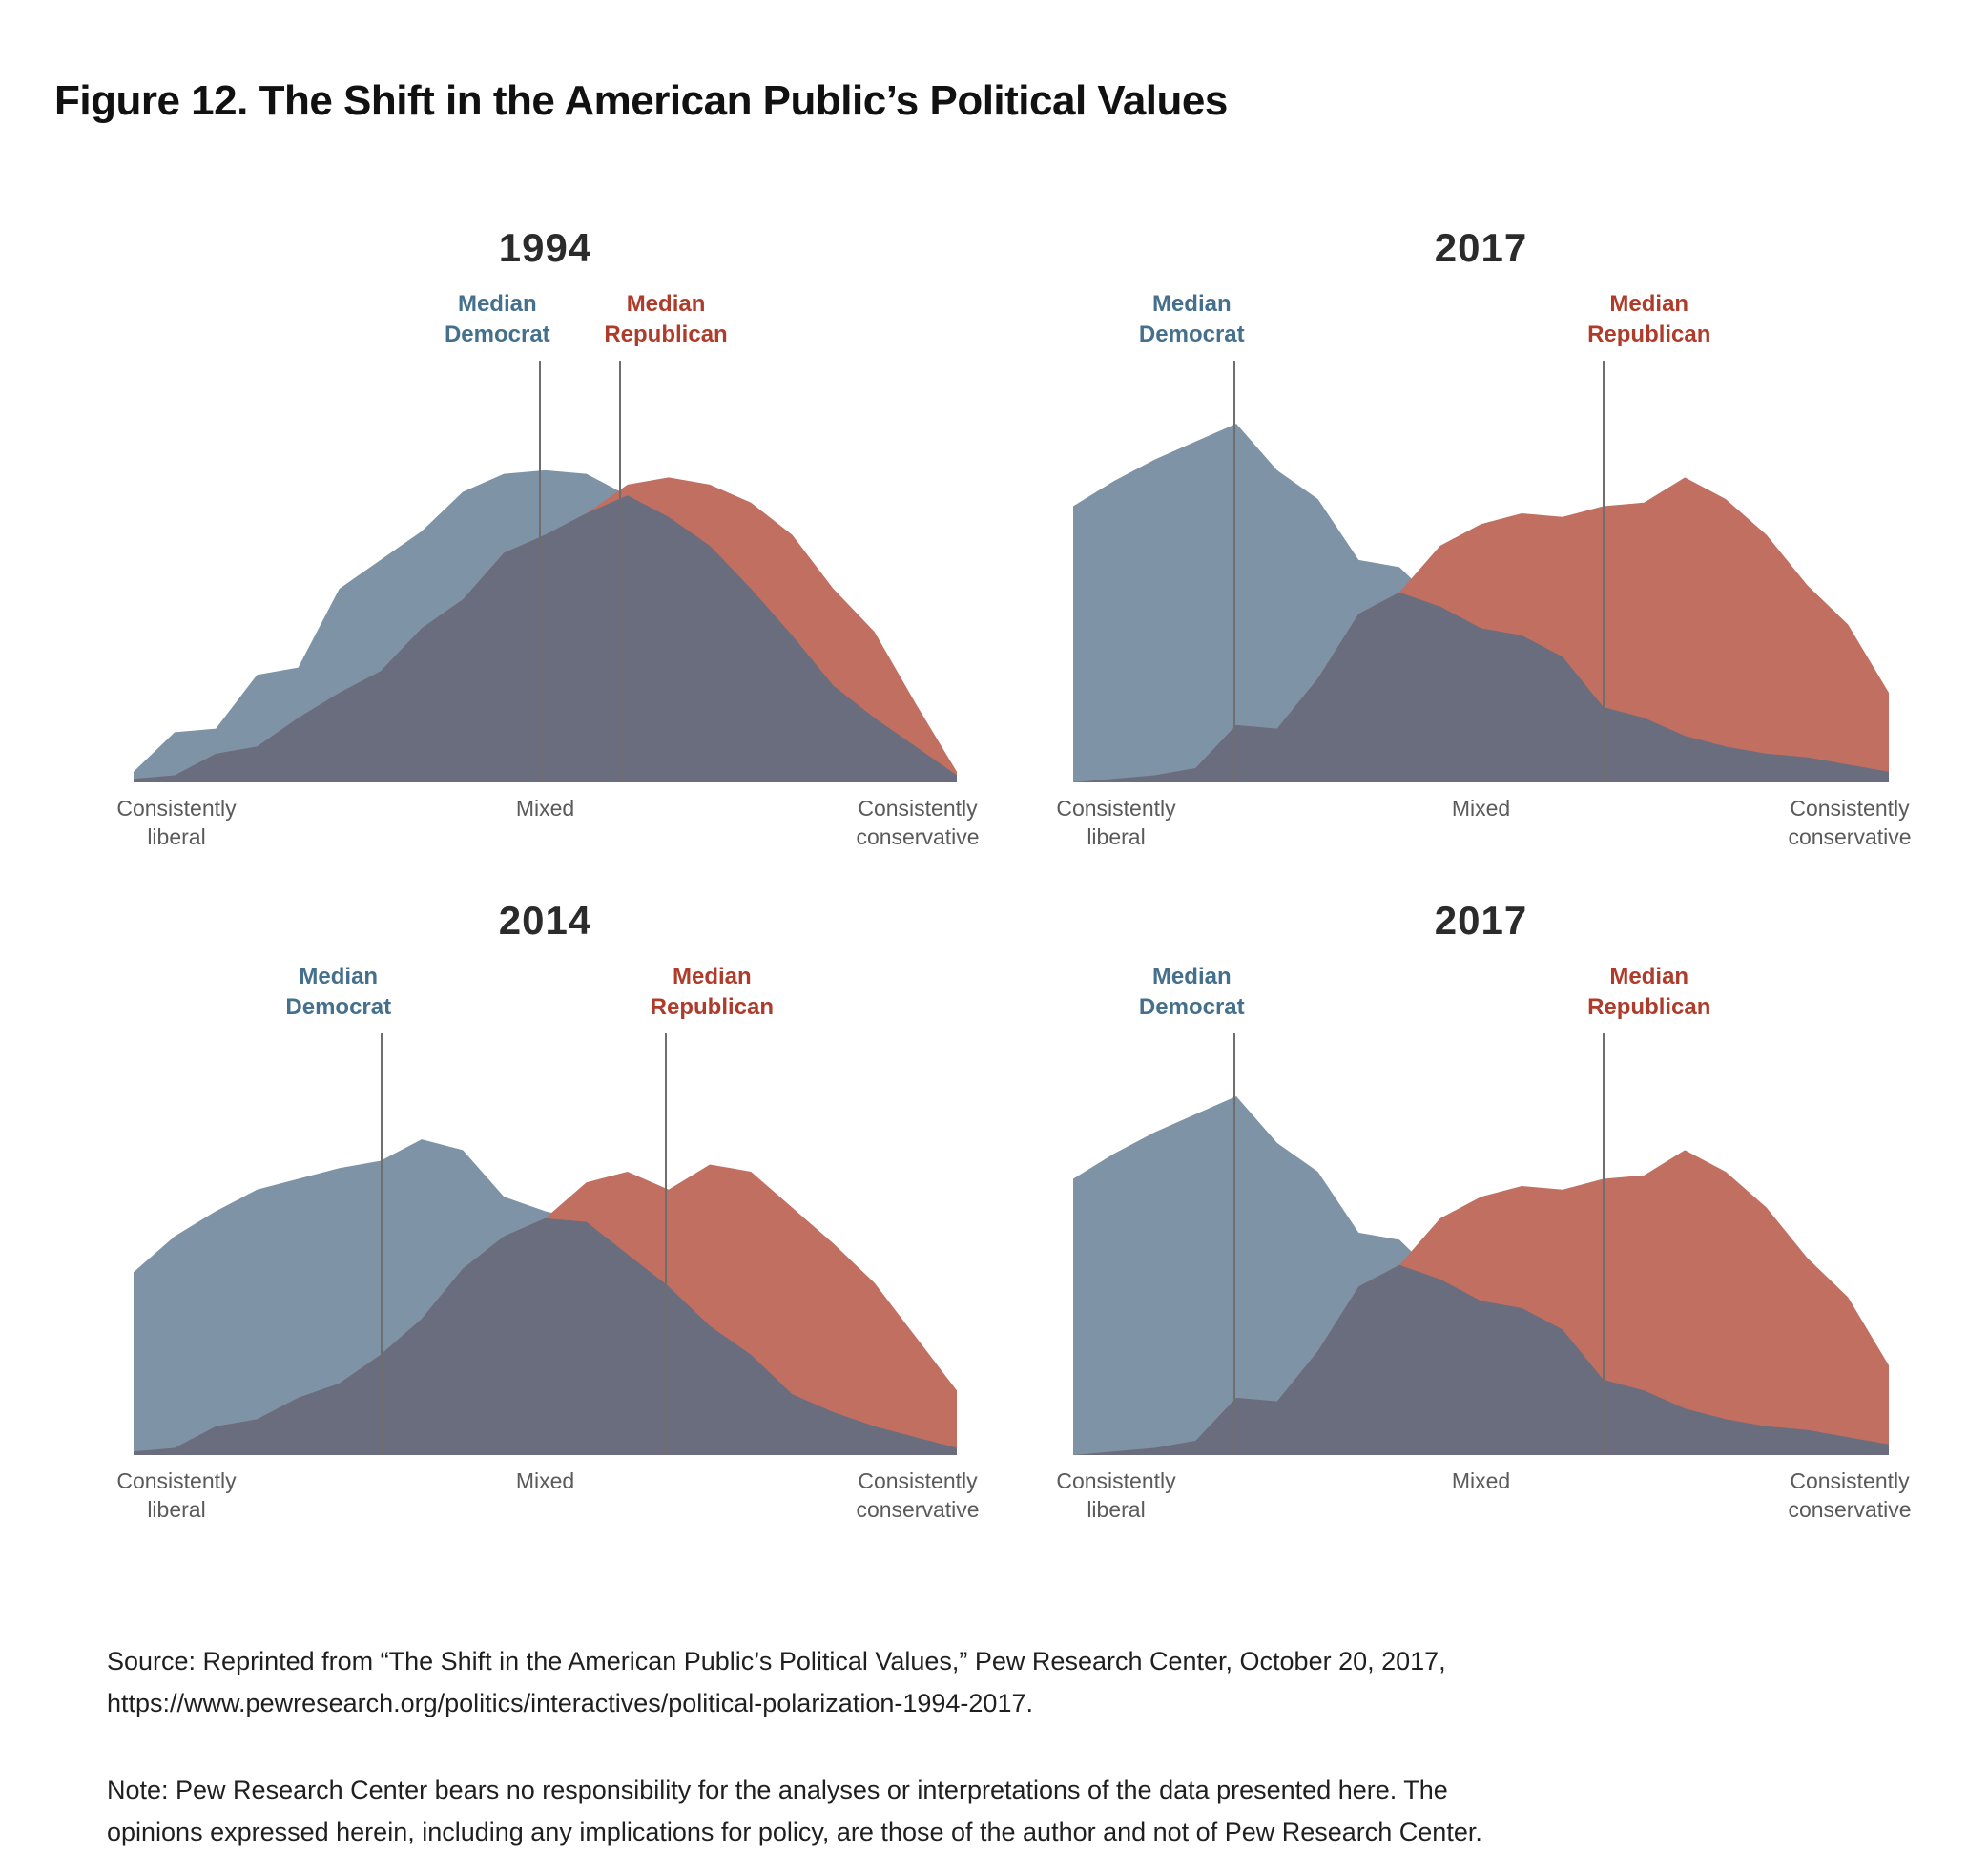  I want to click on chart-area-2017-top, so click(1481, 603).